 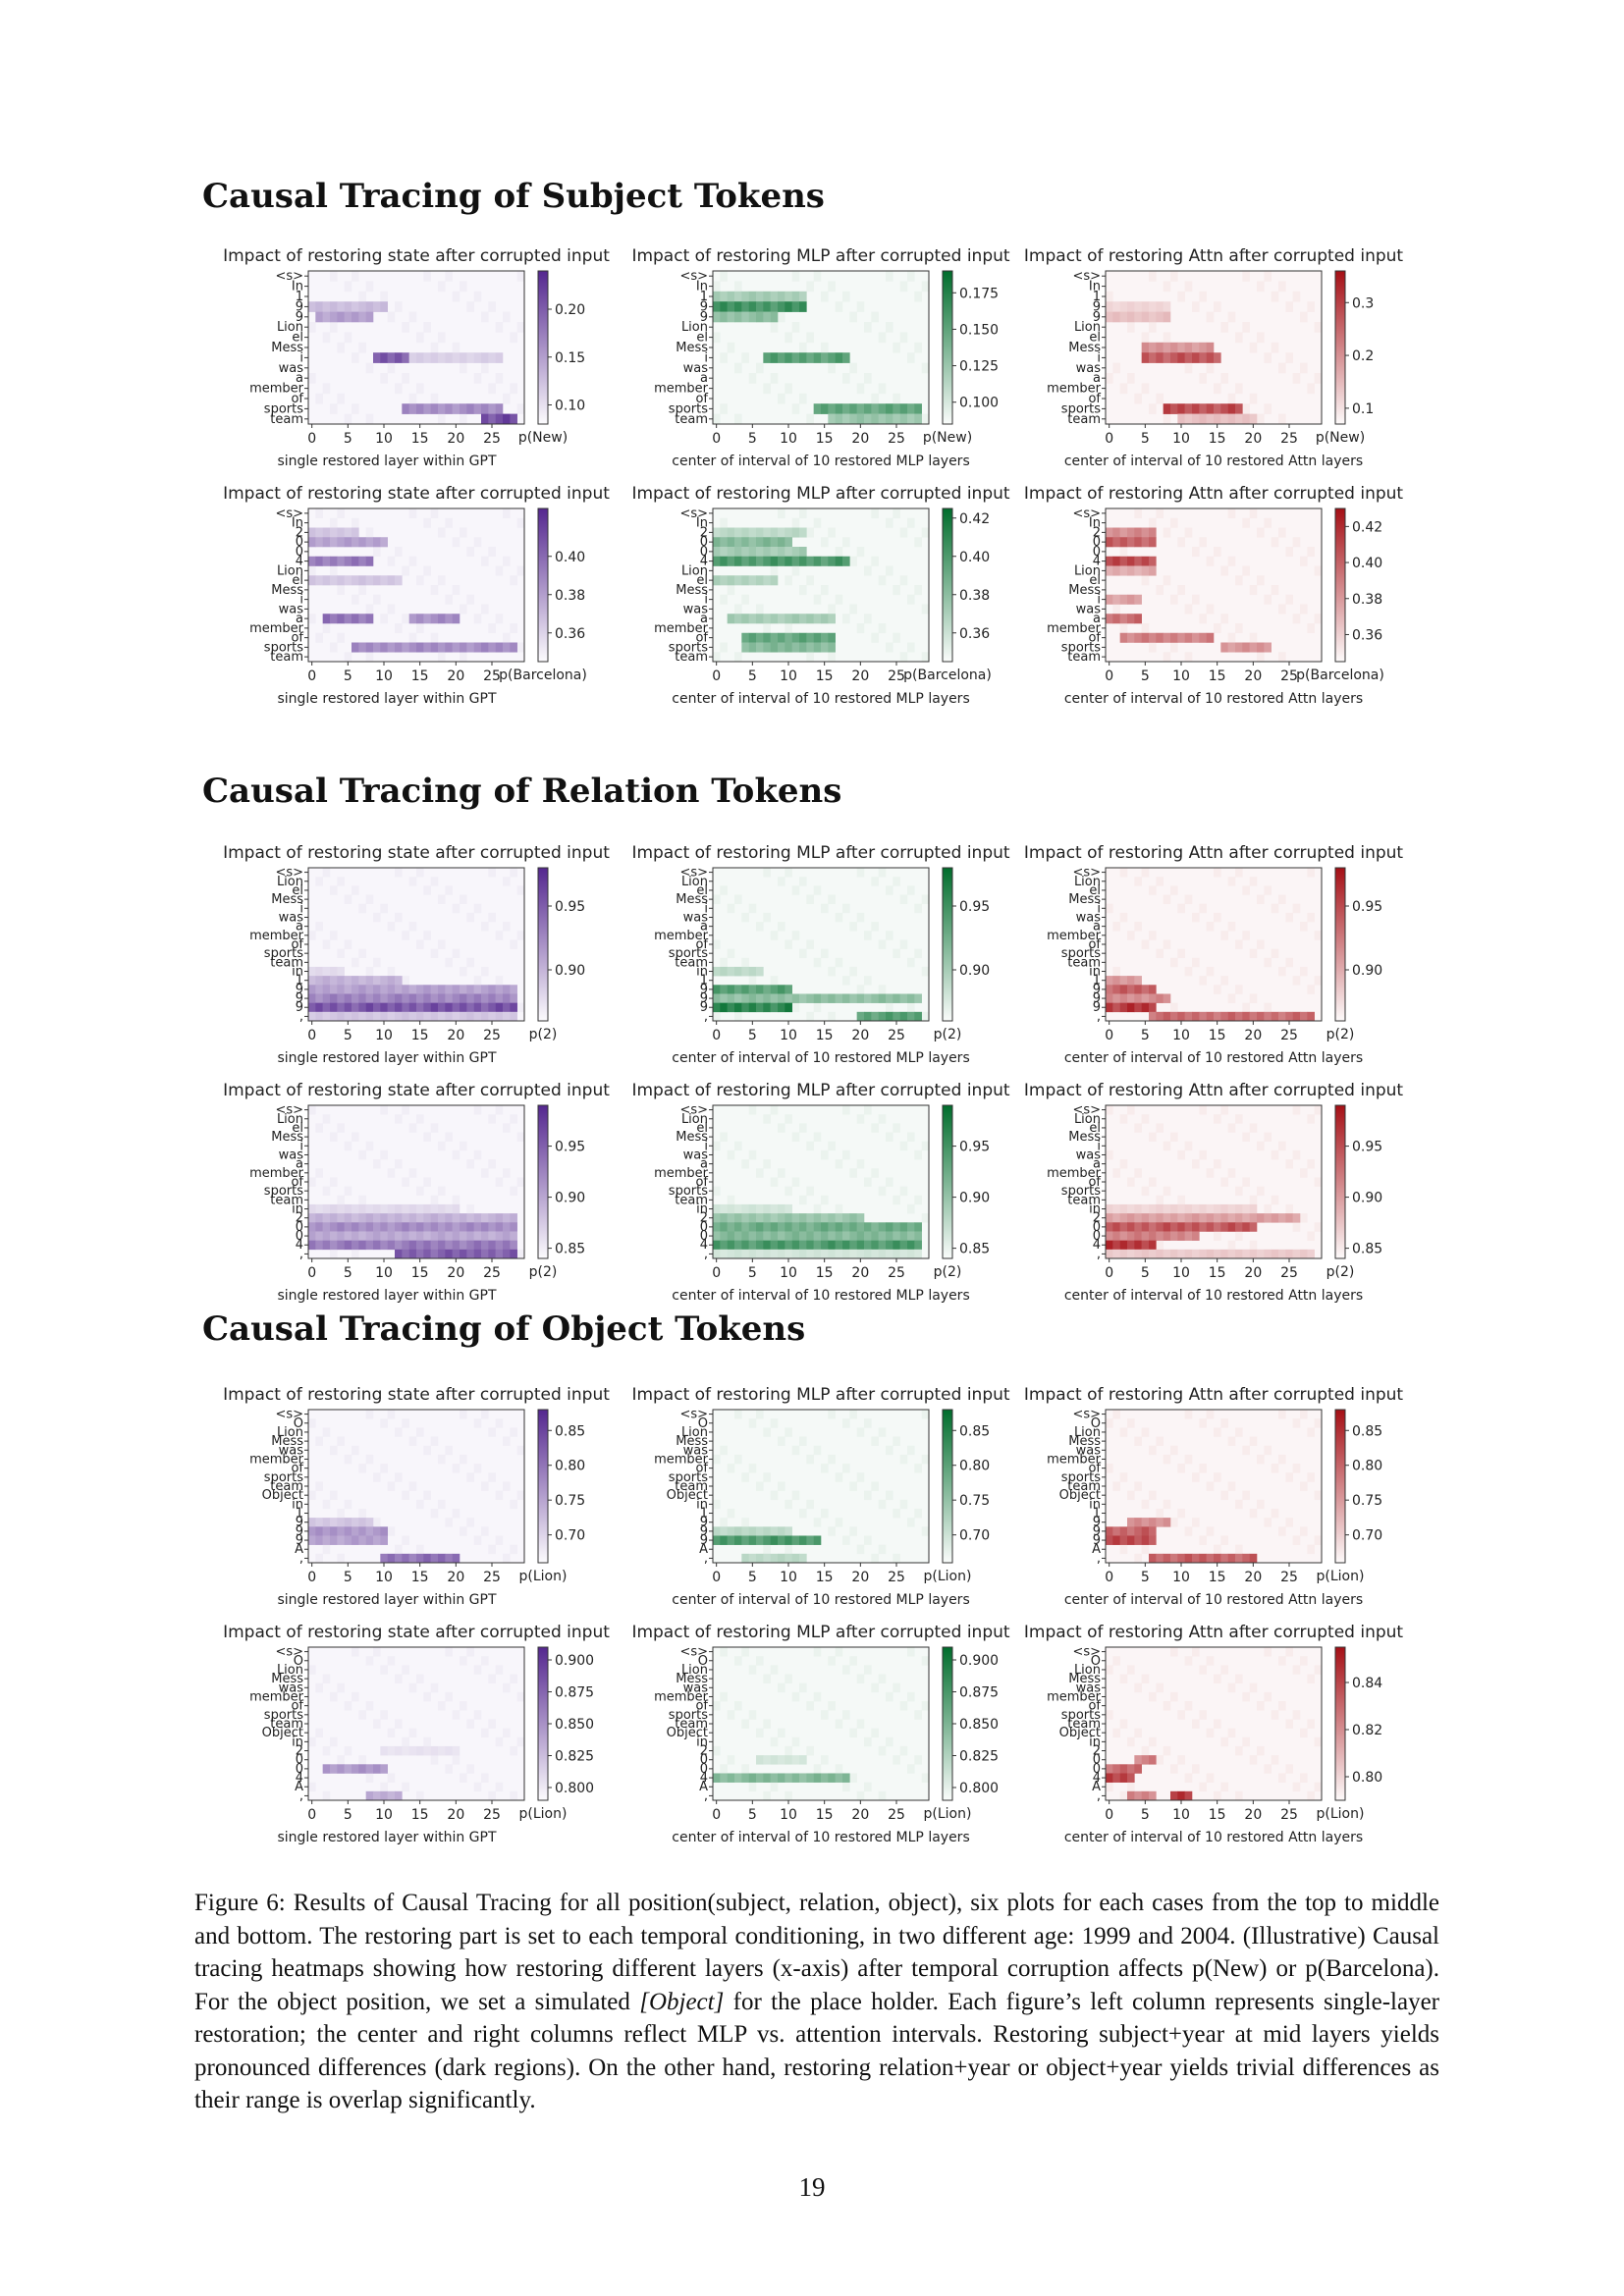 What do you see at coordinates (691, 1724) in the screenshot?
I see `token-label: team` at bounding box center [691, 1724].